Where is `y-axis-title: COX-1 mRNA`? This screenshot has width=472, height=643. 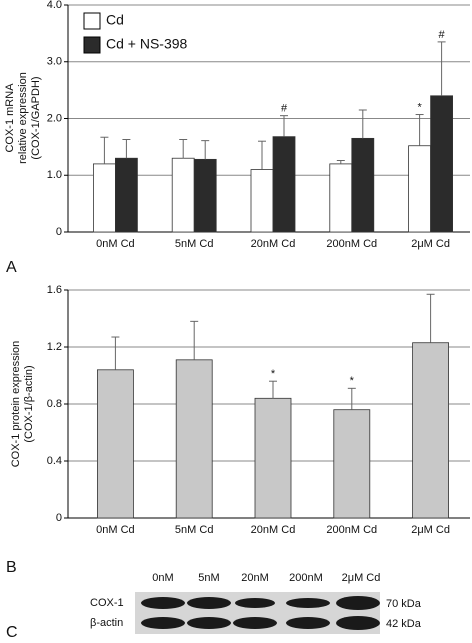
y-axis-title: COX-1 mRNA is located at coordinates (10, 118).